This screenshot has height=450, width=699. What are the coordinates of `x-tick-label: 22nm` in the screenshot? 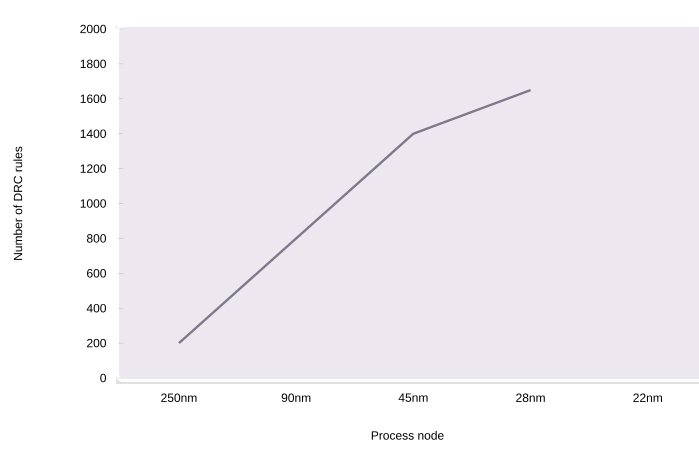 It's located at (647, 398).